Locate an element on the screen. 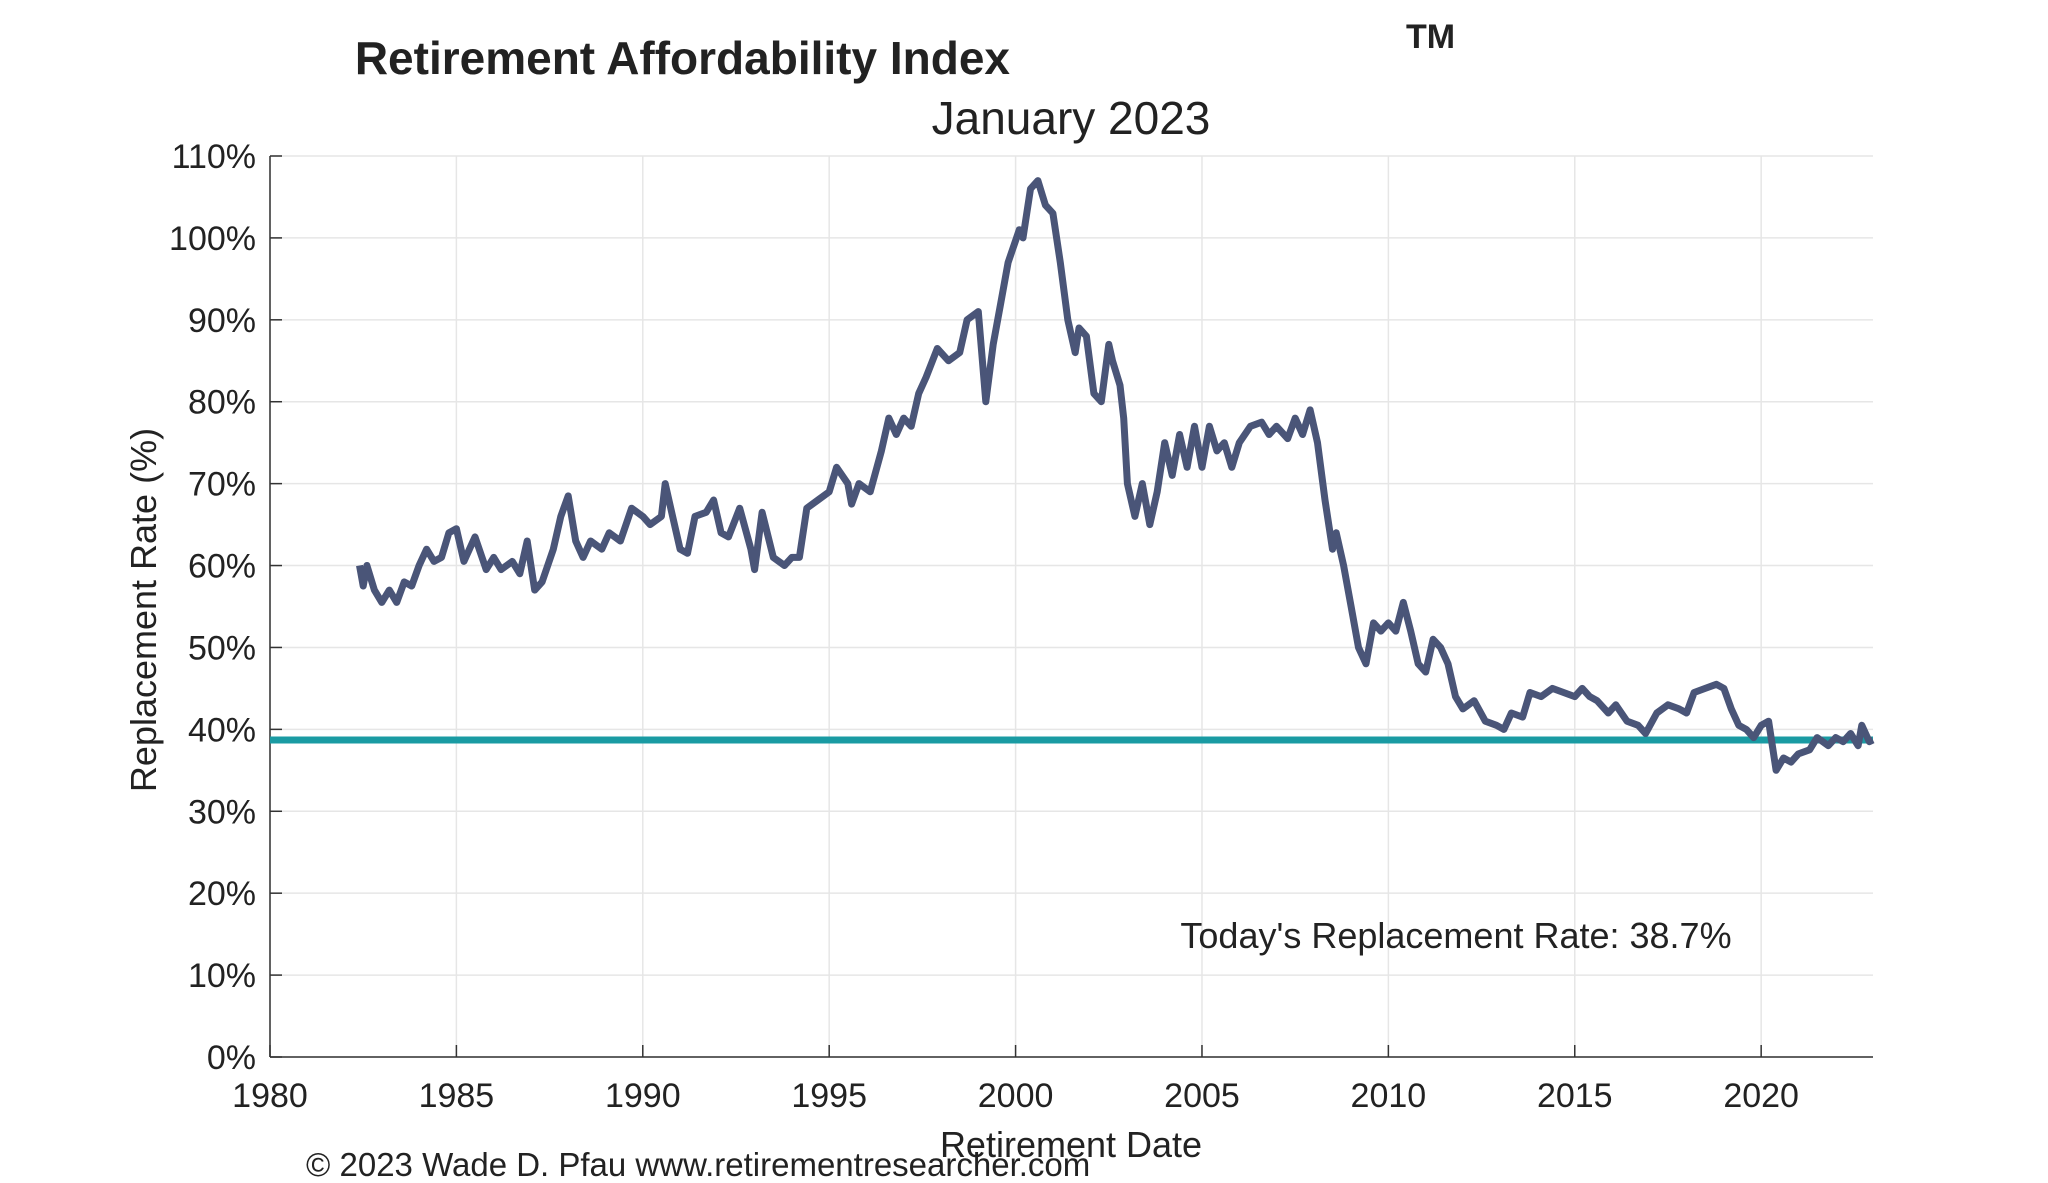 Image resolution: width=2048 pixels, height=1183 pixels. x-tick-label: 1985 is located at coordinates (457, 1096).